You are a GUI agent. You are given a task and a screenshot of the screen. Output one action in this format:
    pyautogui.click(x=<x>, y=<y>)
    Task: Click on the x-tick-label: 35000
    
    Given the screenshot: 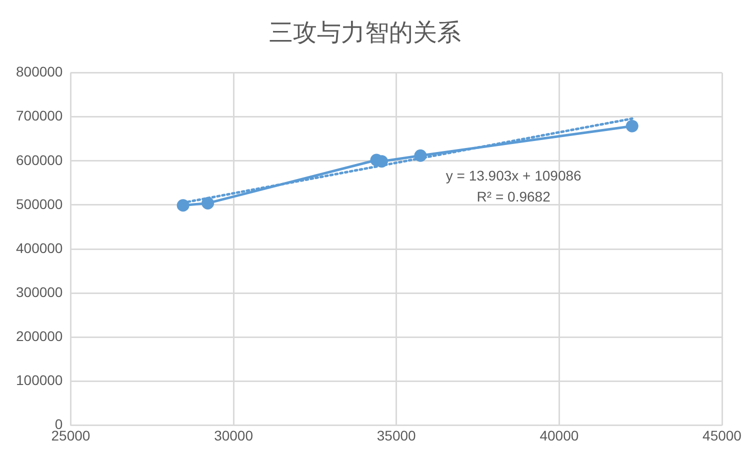 What is the action you would take?
    pyautogui.click(x=396, y=435)
    